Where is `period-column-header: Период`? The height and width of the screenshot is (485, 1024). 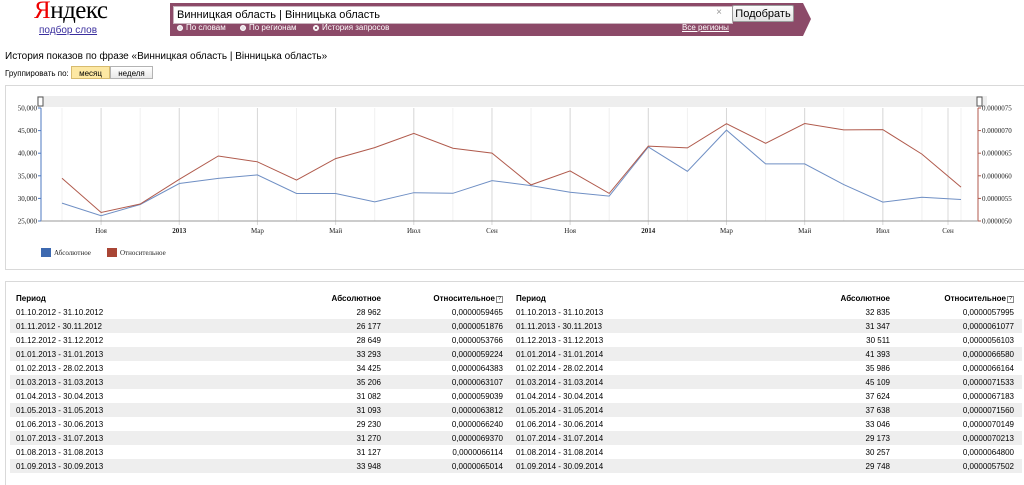 period-column-header: Период is located at coordinates (31, 298).